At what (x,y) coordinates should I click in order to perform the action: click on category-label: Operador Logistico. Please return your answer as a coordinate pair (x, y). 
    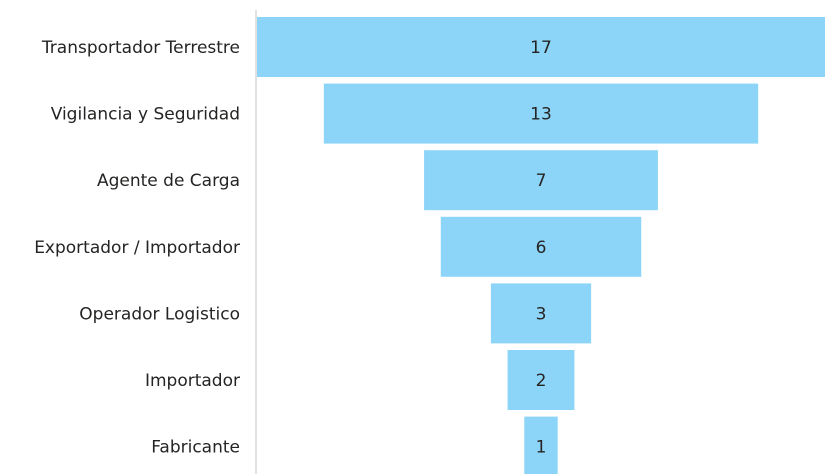
    Looking at the image, I should click on (159, 314).